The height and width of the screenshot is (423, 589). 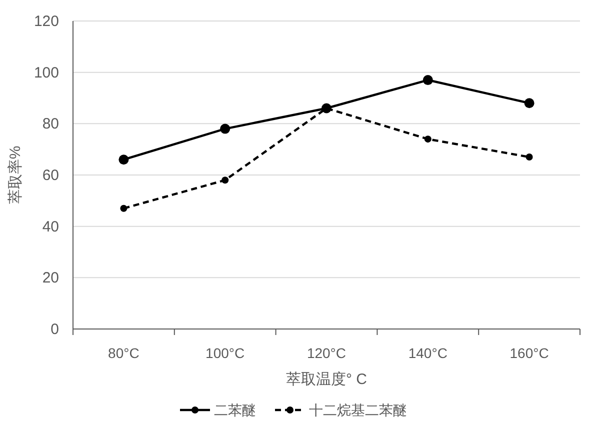 I want to click on legend-label: 二苯醚, so click(x=235, y=410).